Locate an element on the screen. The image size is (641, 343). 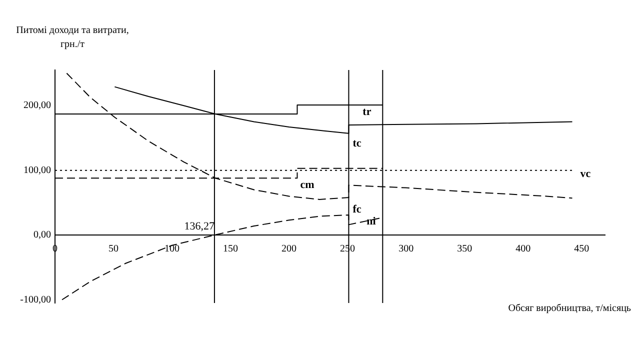
series-label: fc is located at coordinates (357, 209).